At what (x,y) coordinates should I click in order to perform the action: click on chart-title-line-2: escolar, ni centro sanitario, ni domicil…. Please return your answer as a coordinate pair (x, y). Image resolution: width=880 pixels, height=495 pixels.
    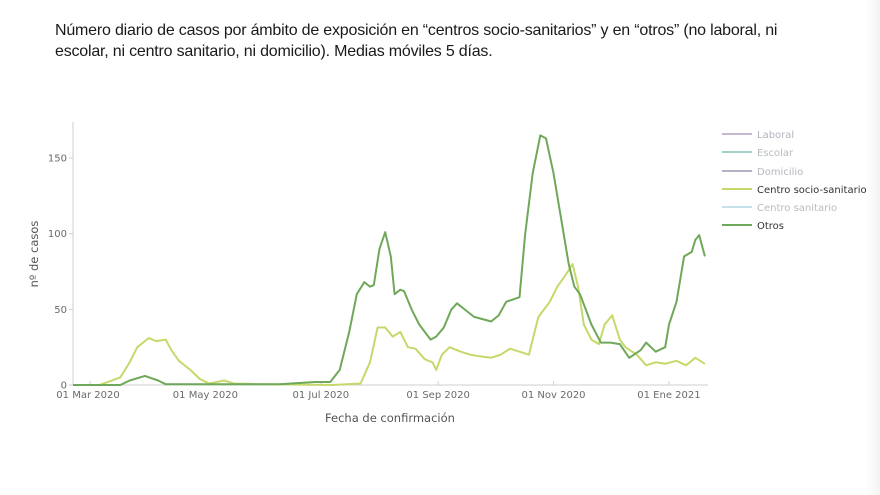
    Looking at the image, I should click on (274, 51).